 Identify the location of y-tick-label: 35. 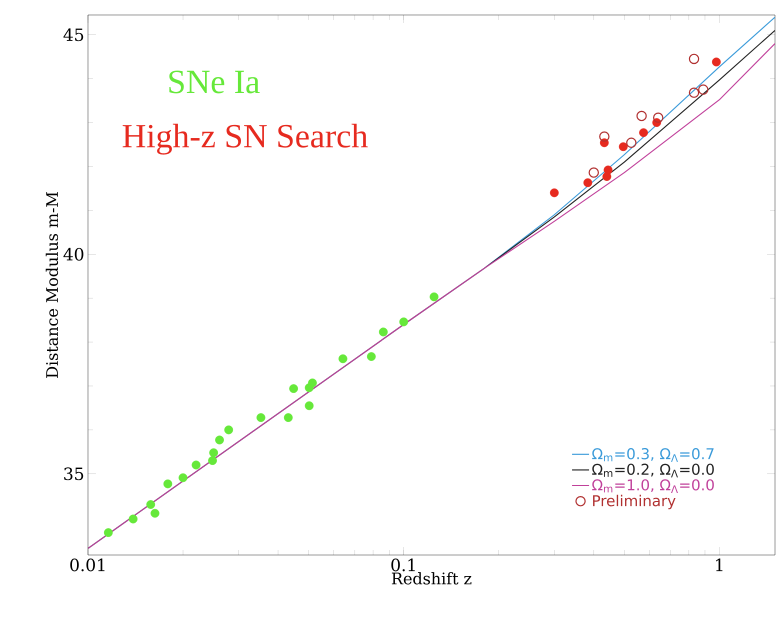
(74, 473).